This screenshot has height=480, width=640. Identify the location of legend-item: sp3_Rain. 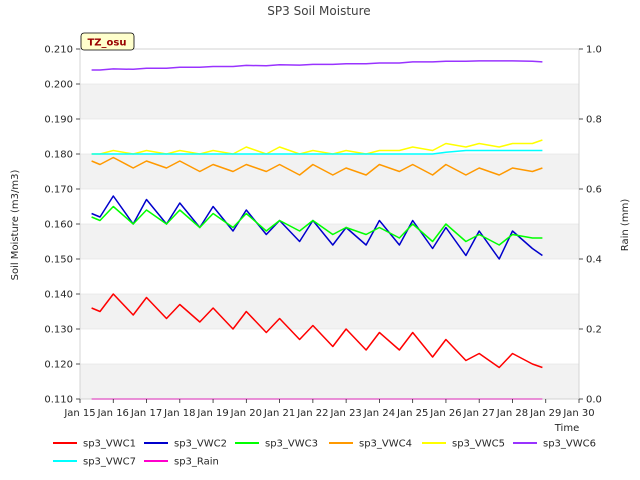
(181, 462).